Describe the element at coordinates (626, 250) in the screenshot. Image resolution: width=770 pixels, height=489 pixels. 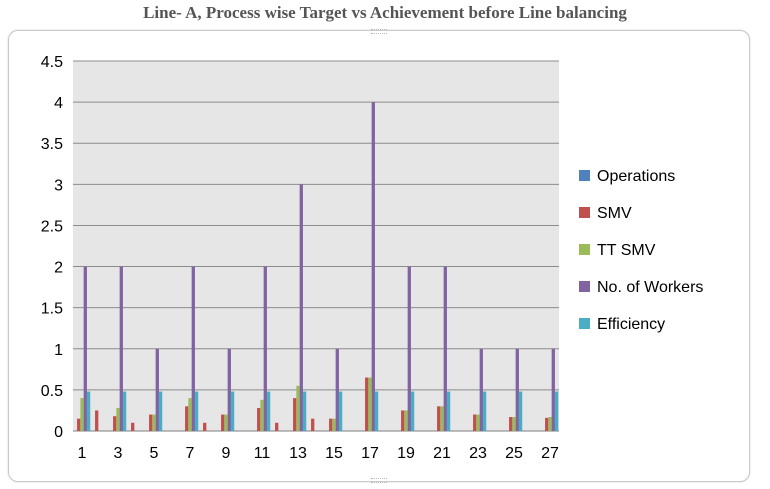
I see `legend-label: TT SMV` at that location.